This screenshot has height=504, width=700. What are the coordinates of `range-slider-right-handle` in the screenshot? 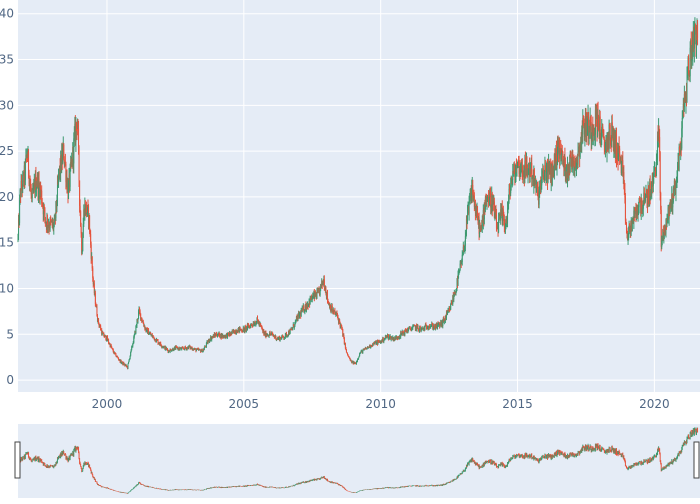 It's located at (696, 460).